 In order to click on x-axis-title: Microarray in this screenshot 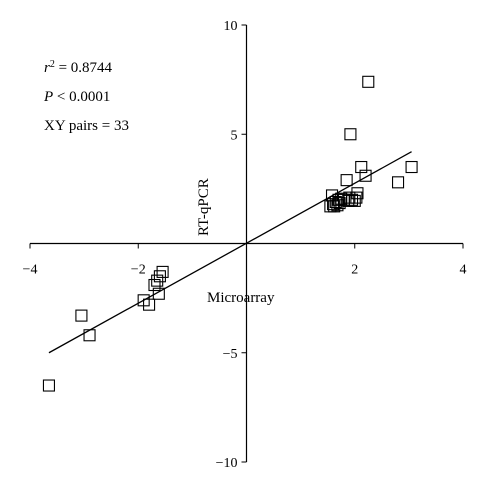, I will do `click(241, 298)`.